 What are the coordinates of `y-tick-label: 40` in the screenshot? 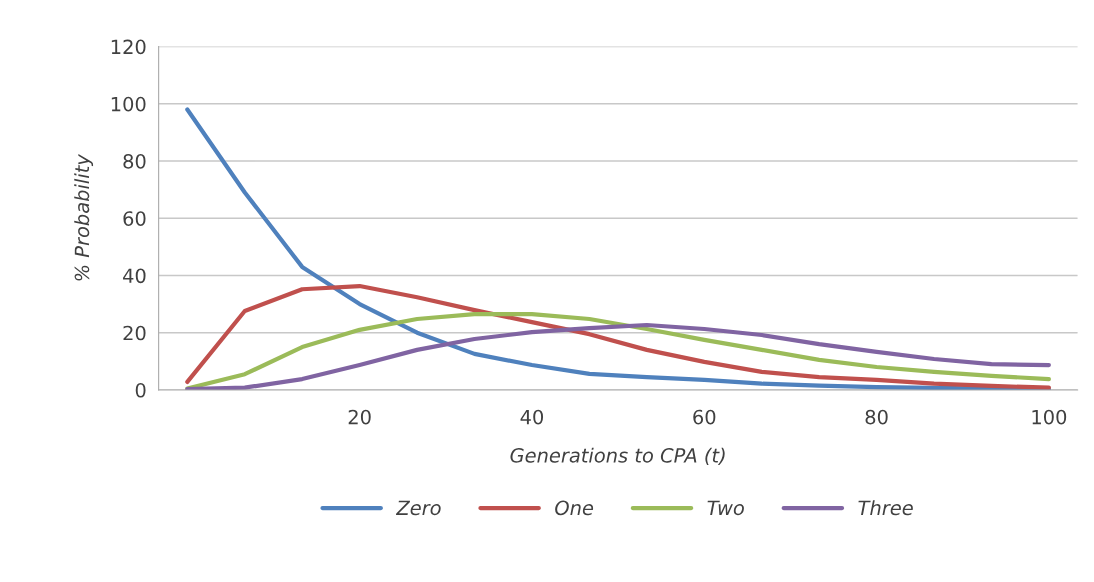 It's located at (134, 276).